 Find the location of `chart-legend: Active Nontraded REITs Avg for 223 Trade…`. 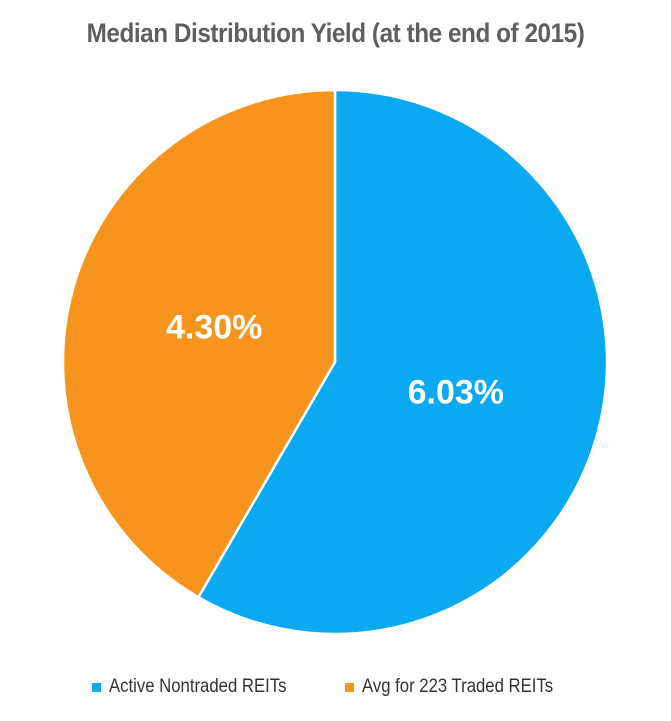

chart-legend: Active Nontraded REITs Avg for 223 Trade… is located at coordinates (335, 687).